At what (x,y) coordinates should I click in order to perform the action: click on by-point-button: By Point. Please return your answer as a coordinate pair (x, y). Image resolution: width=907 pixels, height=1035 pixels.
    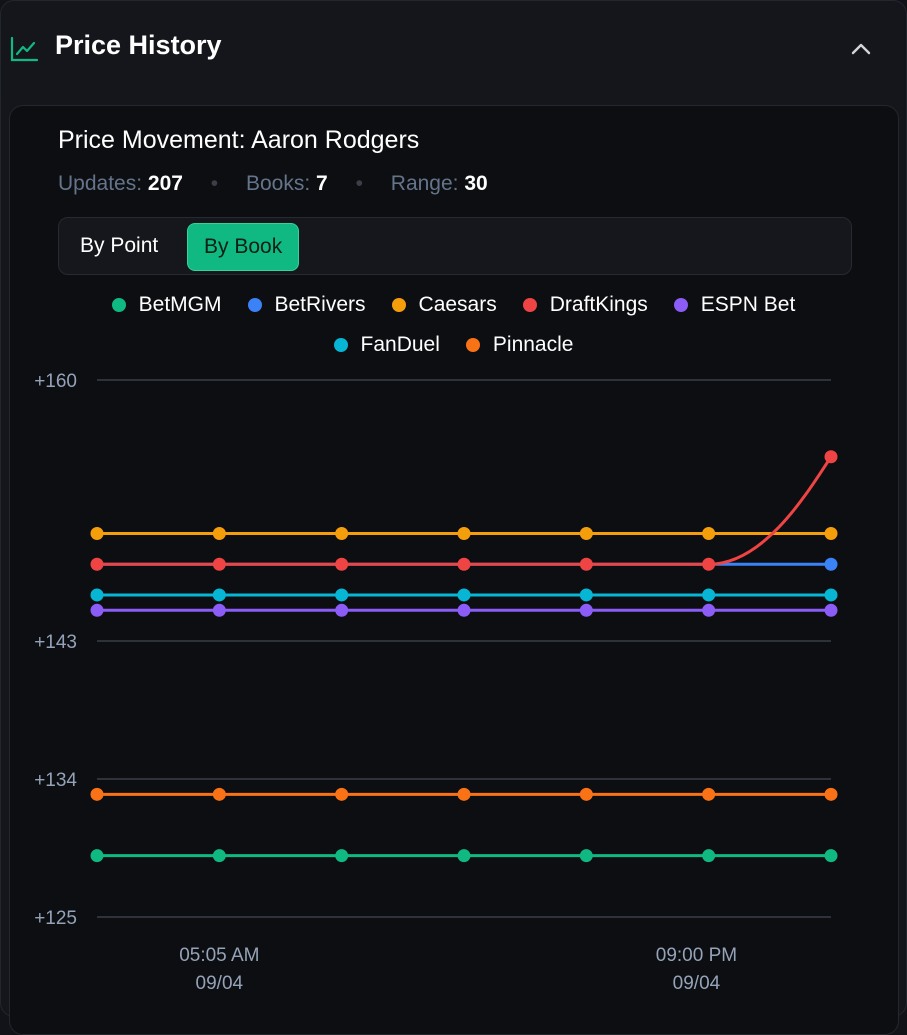
    Looking at the image, I should click on (119, 245).